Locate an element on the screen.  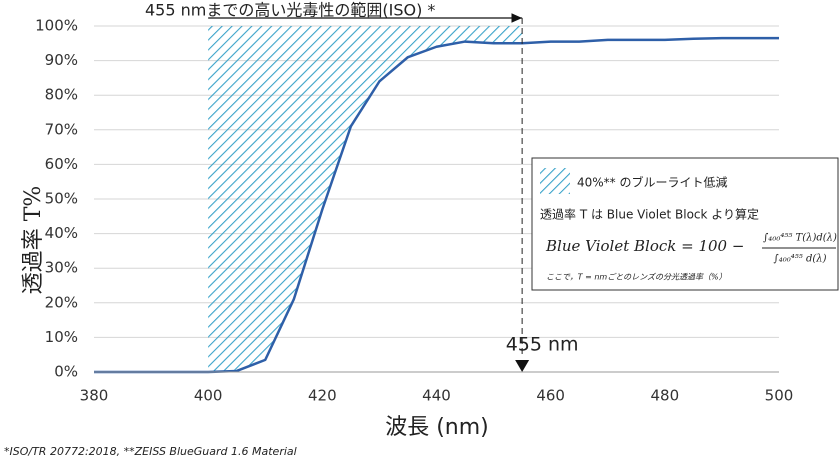
formula-numerator: ∫₄₀₀⁴⁵⁵ T(λ)d(λ) is located at coordinates (800, 238).